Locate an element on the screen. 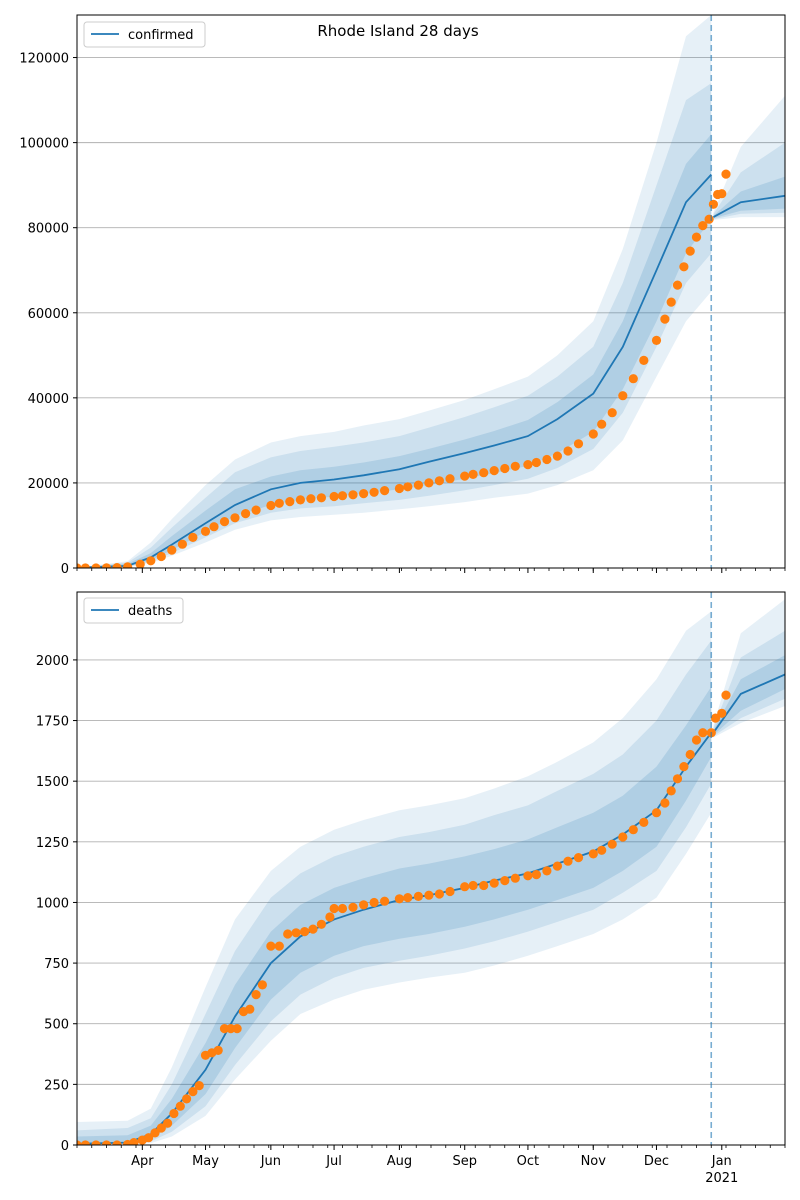  x-tick-label: Jun is located at coordinates (270, 1161).